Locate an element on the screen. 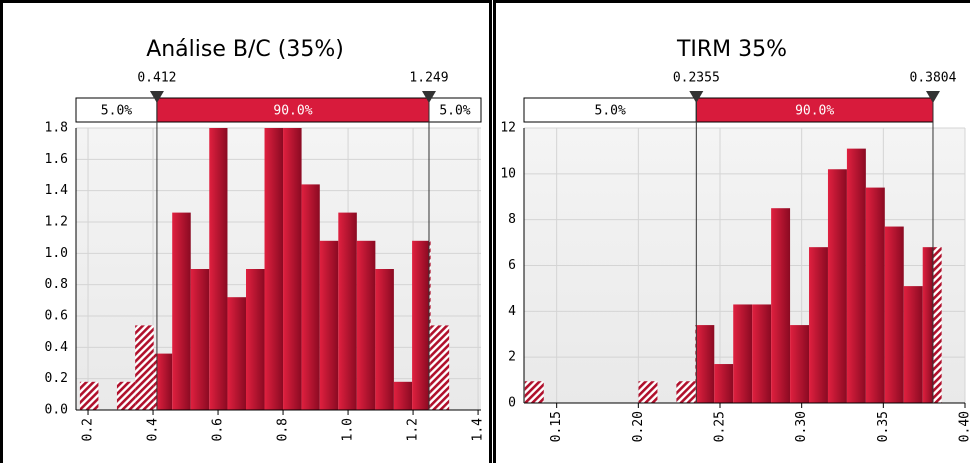 The image size is (970, 463). x-tick-label: 1.2 is located at coordinates (413, 429).